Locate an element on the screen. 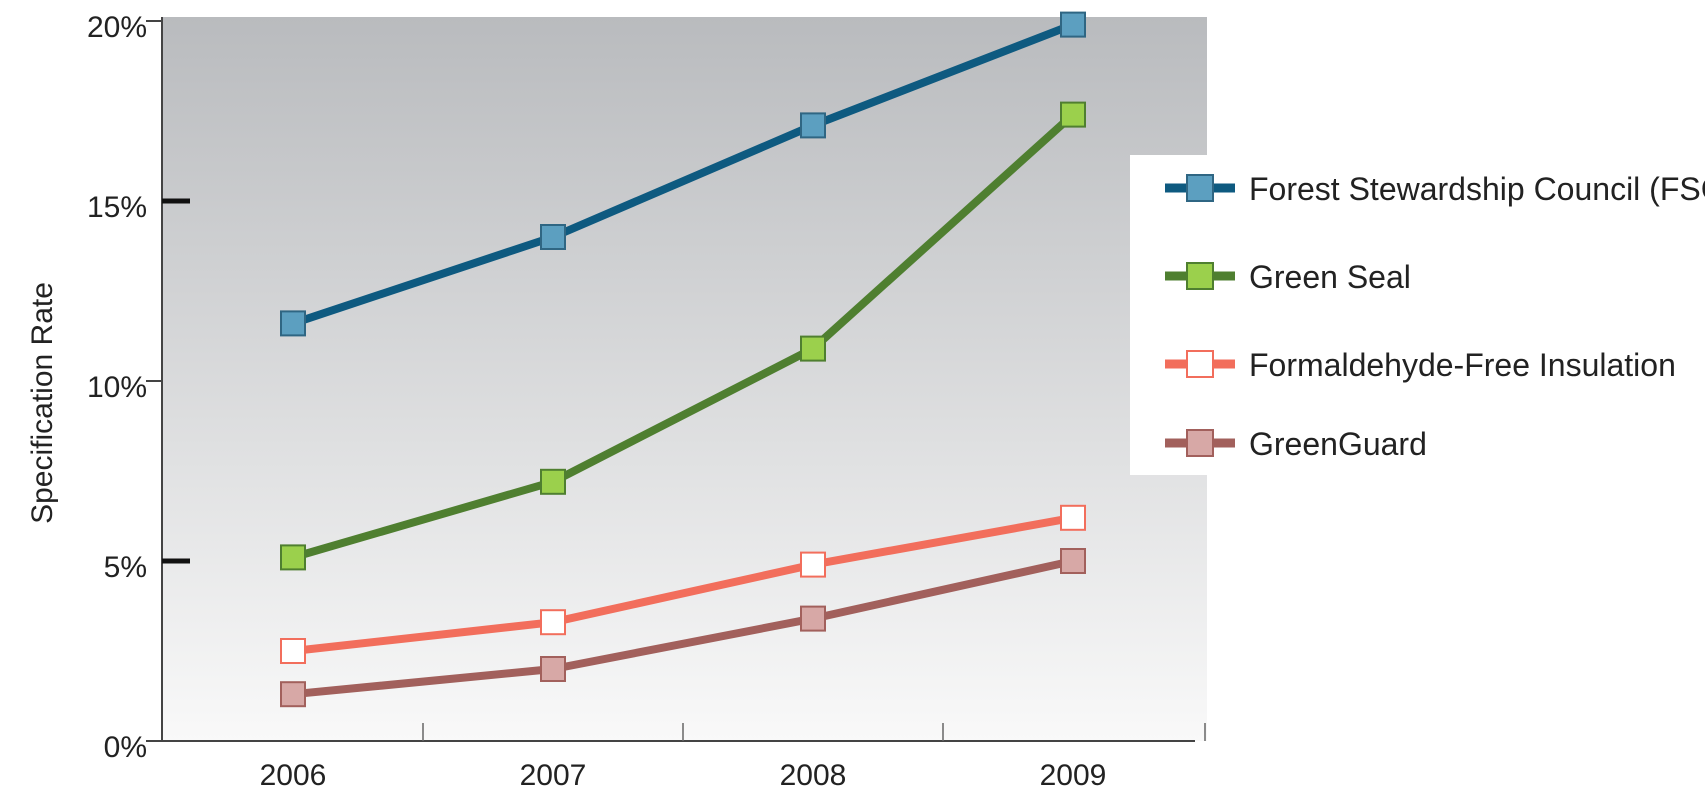 The image size is (1705, 791). y-tick-label: 0% is located at coordinates (125, 747).